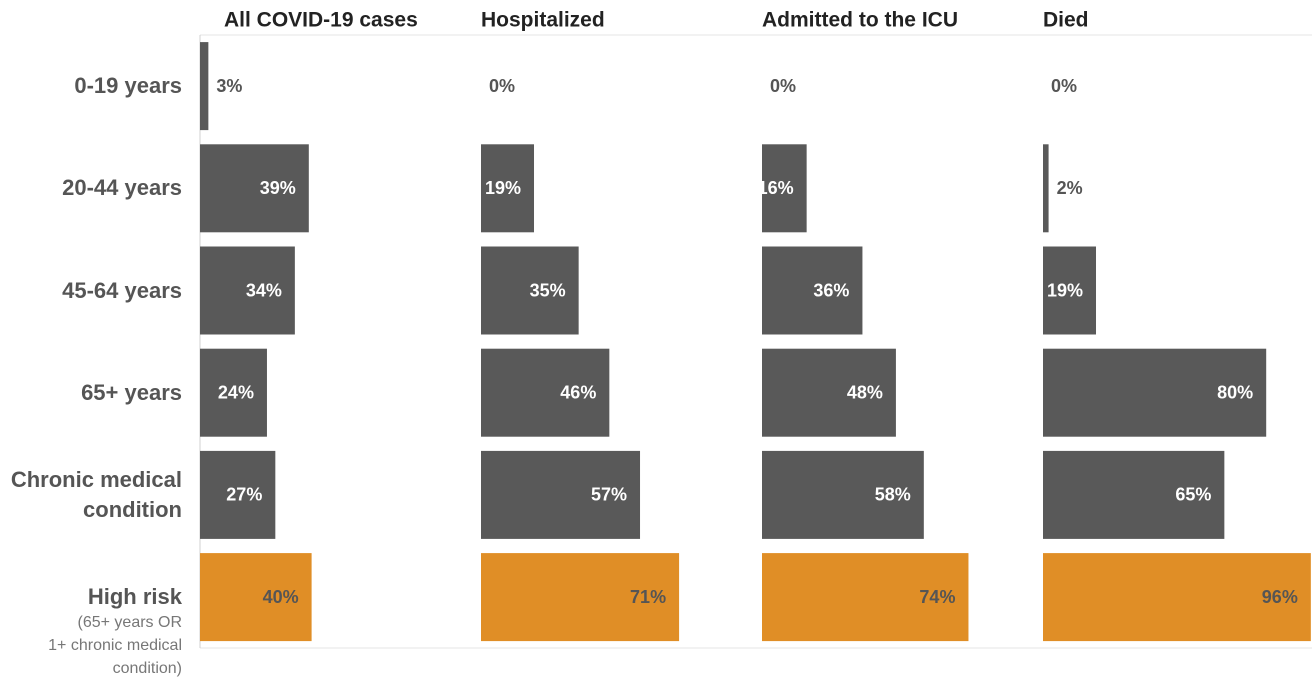 The height and width of the screenshot is (679, 1312). Describe the element at coordinates (128, 86) in the screenshot. I see `category-label: 0-19 years` at that location.